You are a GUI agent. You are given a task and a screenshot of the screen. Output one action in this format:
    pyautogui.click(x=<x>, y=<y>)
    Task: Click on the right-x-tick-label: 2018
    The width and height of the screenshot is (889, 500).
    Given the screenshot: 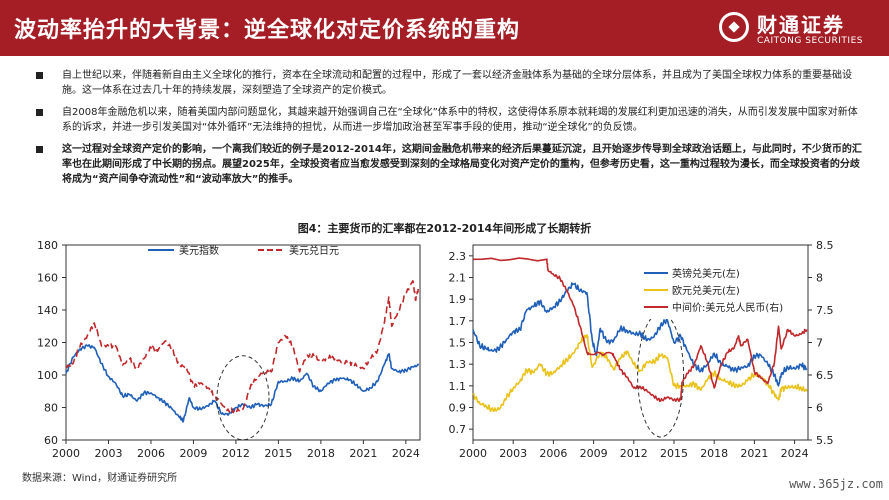 What is the action you would take?
    pyautogui.click(x=714, y=453)
    